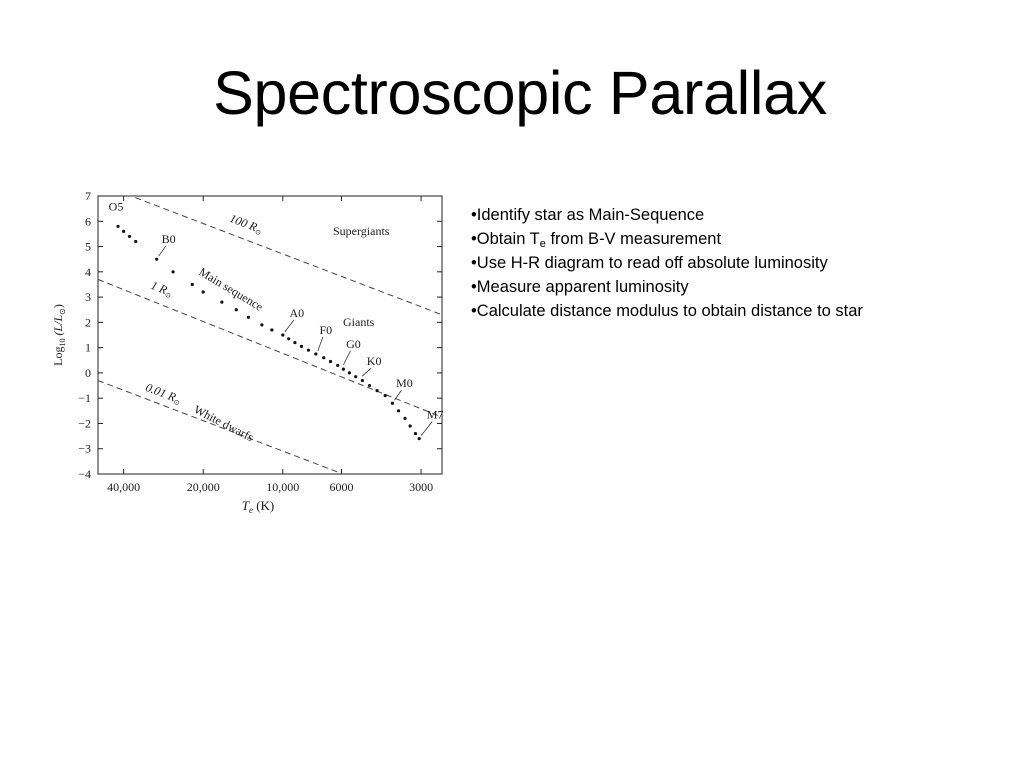 This screenshot has width=1024, height=768. I want to click on x-tick-label: 20,000, so click(203, 487).